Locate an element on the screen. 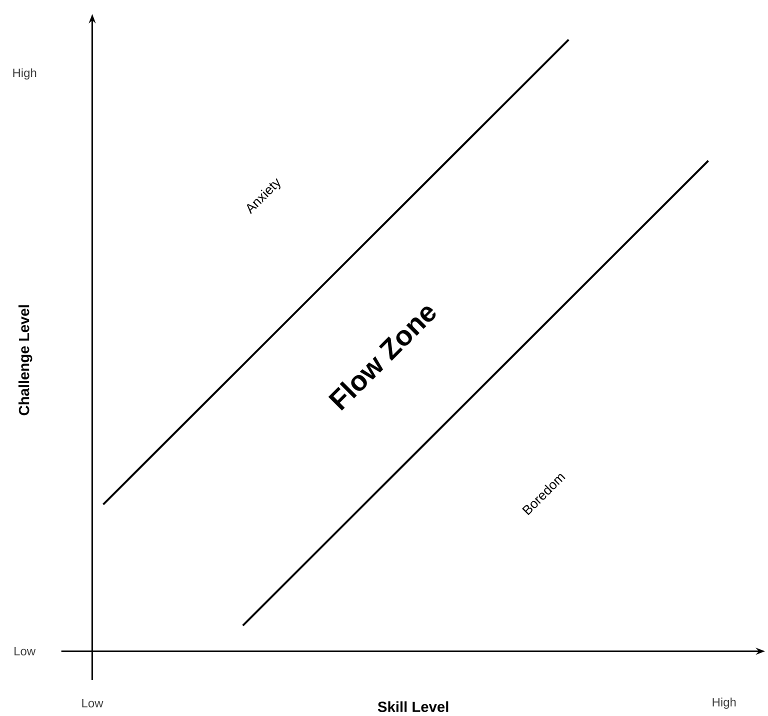  x-axis-title: Skill Level is located at coordinates (413, 706).